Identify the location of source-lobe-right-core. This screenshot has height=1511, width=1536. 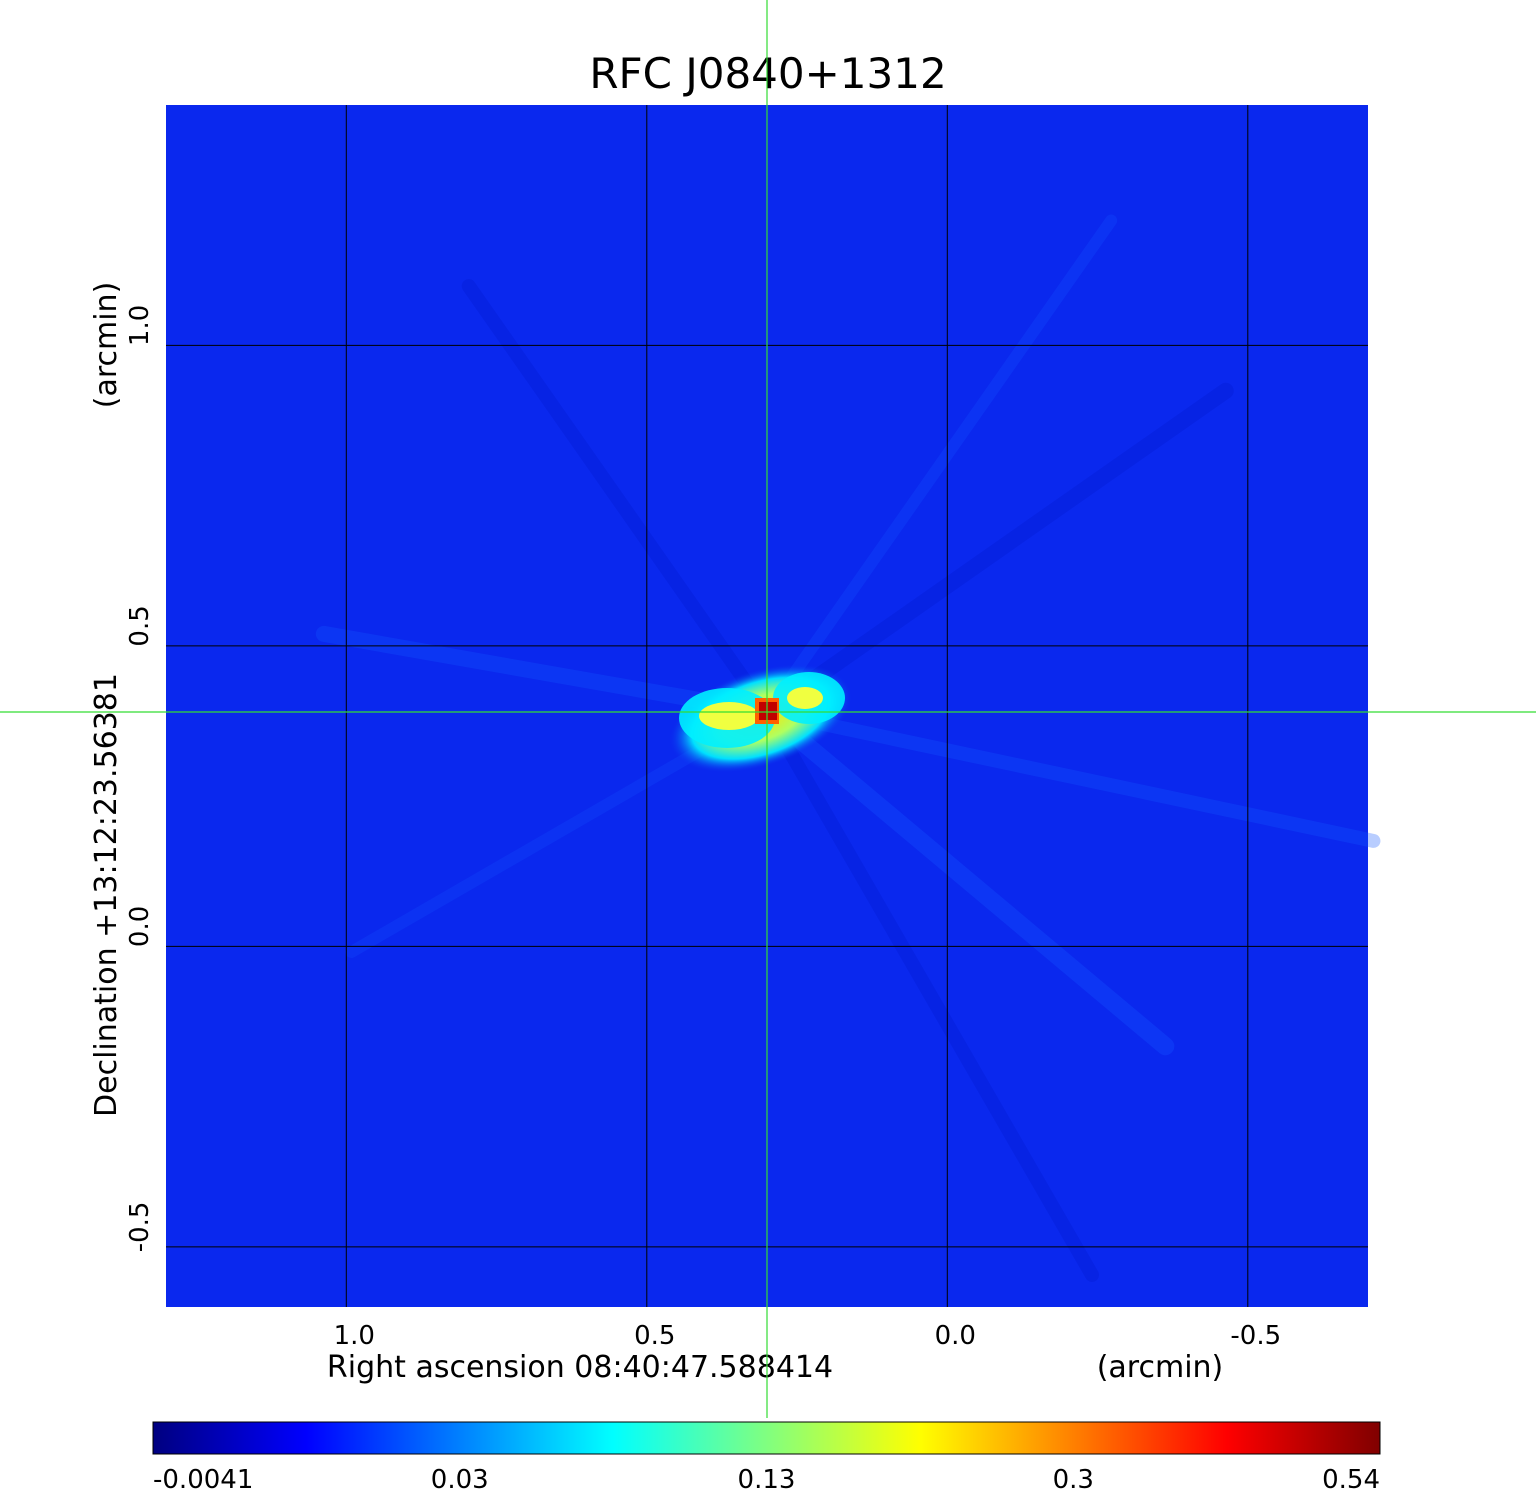
(805, 698).